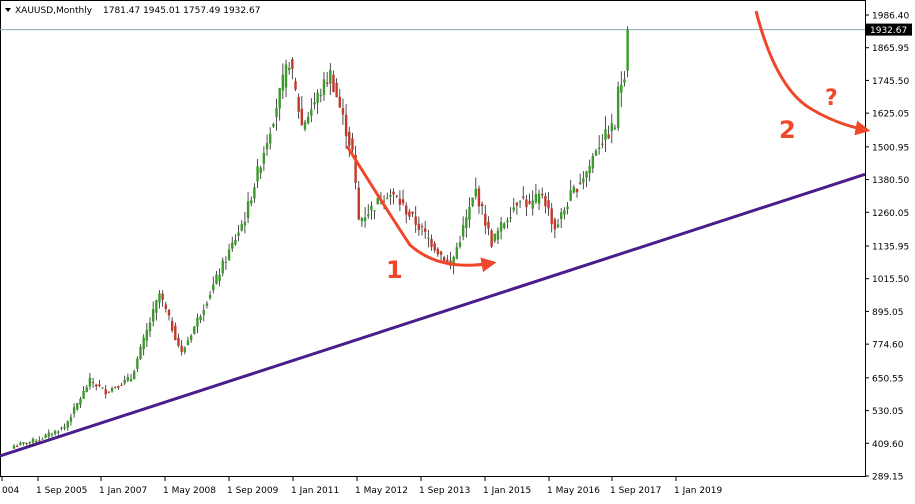 The width and height of the screenshot is (915, 504). Describe the element at coordinates (890, 280) in the screenshot. I see `y-tick-label: 1015.50` at that location.